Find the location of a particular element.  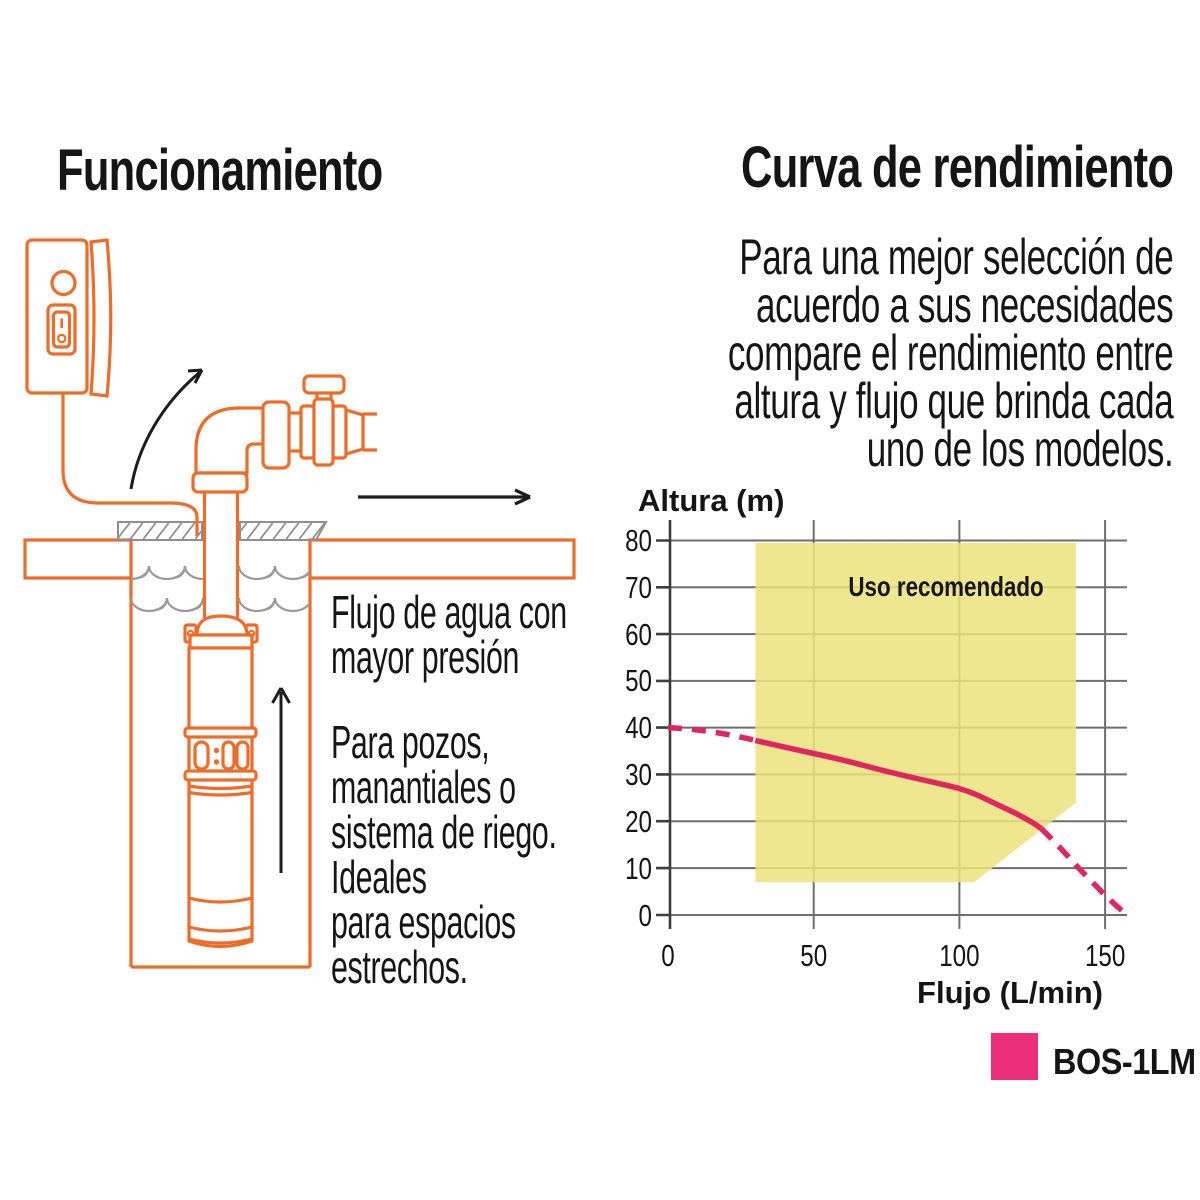

y-tick: 20 is located at coordinates (638, 821).